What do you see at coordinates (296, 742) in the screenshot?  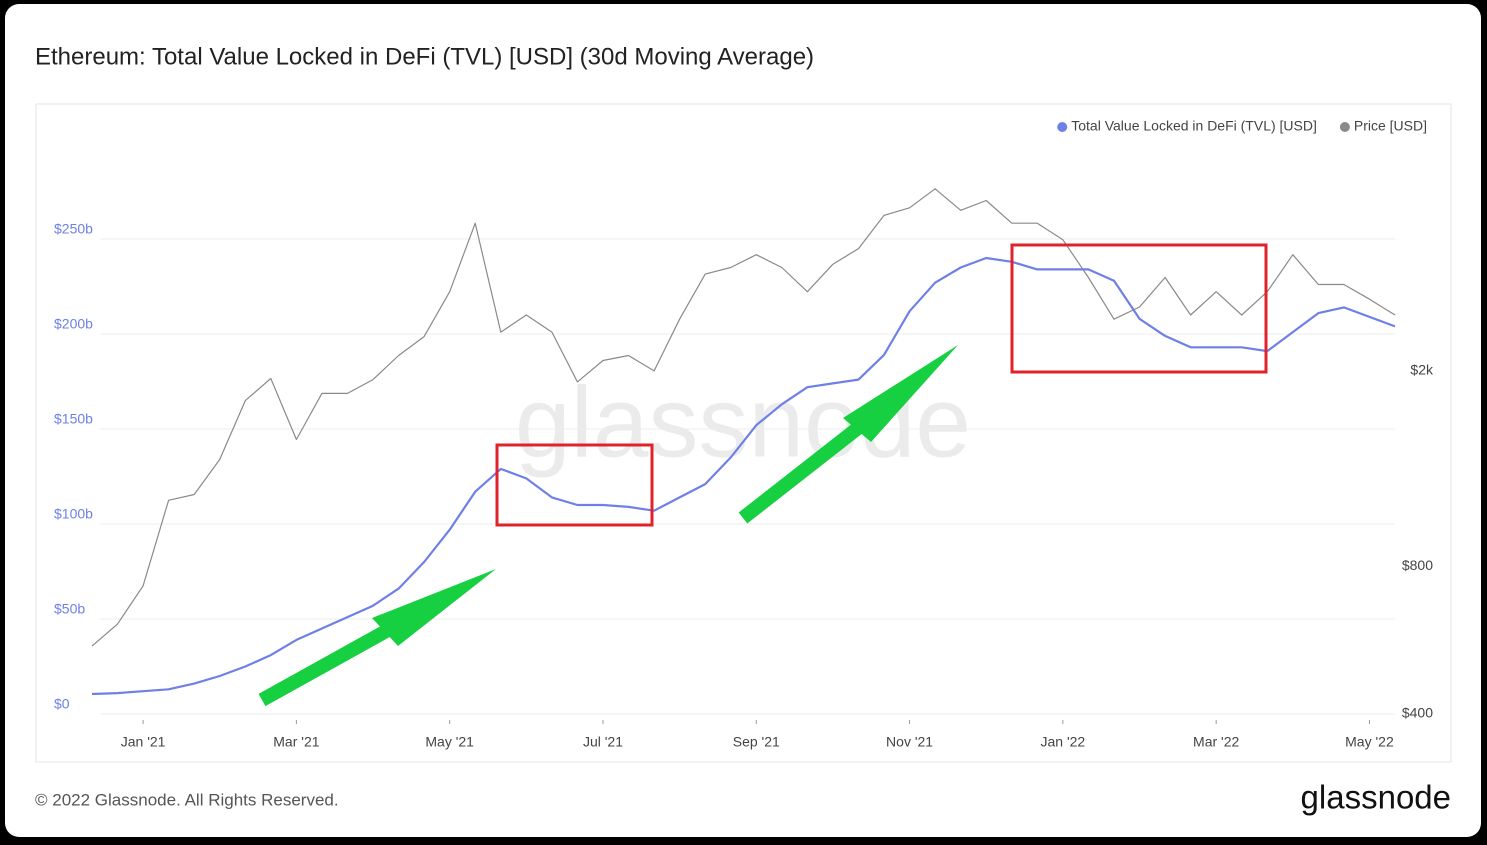 I see `x-tick-label: Mar '21` at bounding box center [296, 742].